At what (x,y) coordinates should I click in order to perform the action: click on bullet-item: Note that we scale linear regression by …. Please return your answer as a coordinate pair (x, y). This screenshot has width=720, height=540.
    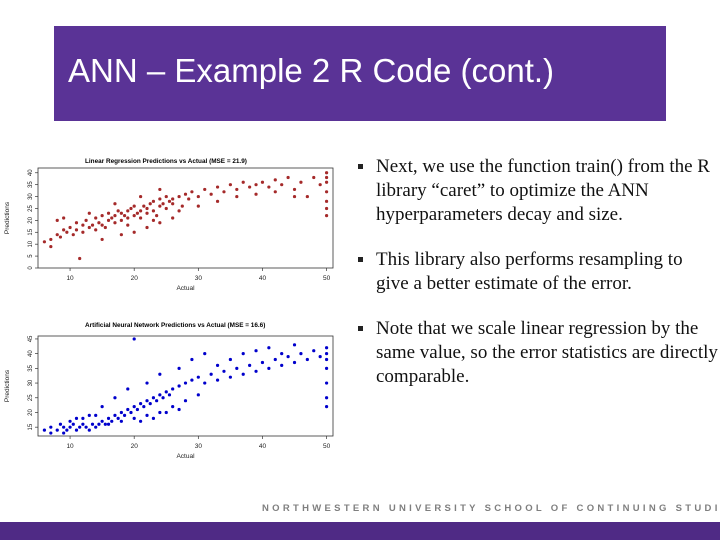
    Looking at the image, I should click on (538, 353).